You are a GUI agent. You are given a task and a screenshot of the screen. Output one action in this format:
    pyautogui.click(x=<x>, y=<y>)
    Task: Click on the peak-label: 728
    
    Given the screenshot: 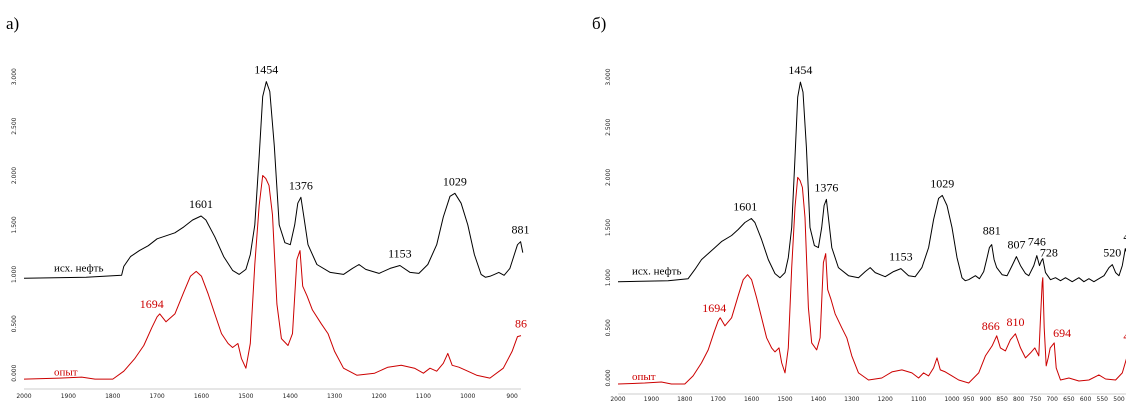 What is the action you would take?
    pyautogui.click(x=1049, y=253)
    